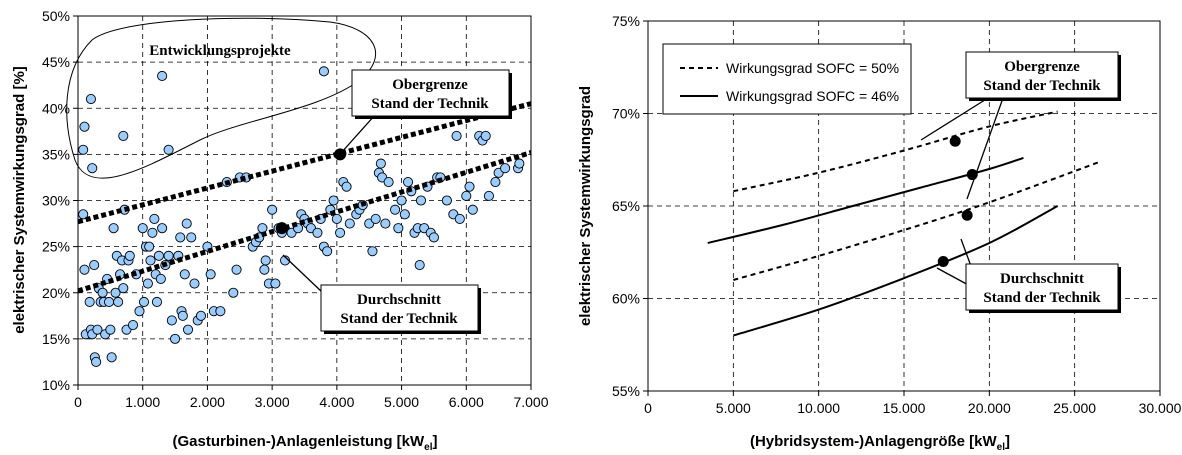 The image size is (1182, 455). I want to click on left-upper-callout-box, so click(430, 93).